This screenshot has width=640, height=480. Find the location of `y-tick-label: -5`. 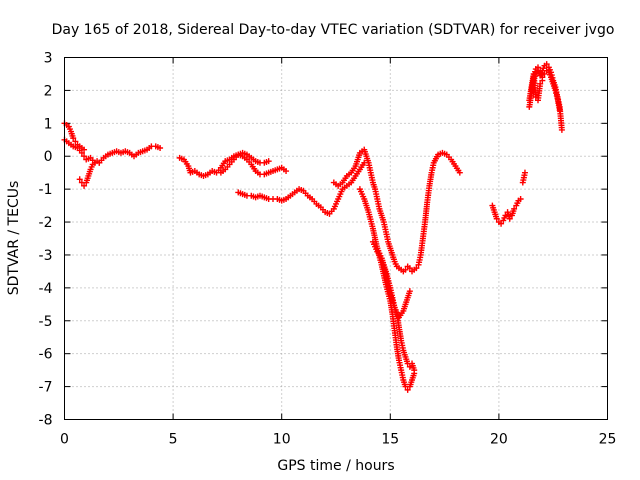

y-tick-label: -5 is located at coordinates (46, 322).